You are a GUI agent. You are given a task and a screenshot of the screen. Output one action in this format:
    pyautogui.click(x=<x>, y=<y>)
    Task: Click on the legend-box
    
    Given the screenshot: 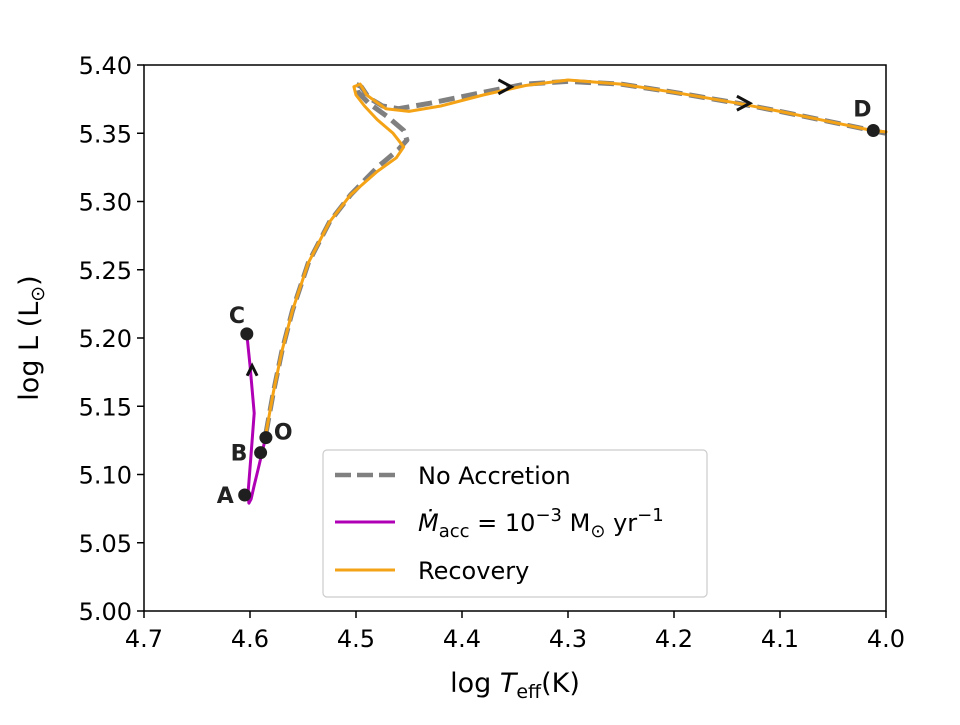 What is the action you would take?
    pyautogui.click(x=515, y=523)
    